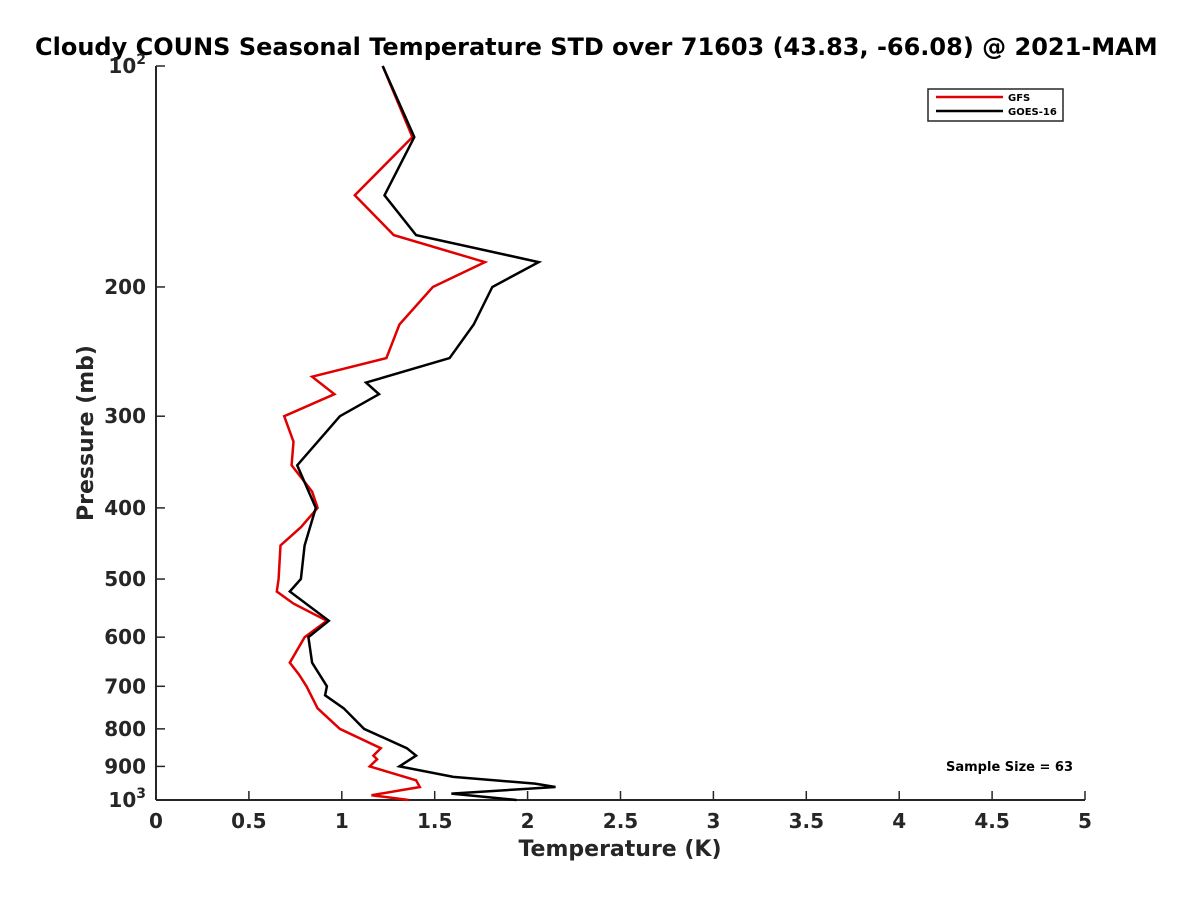 The height and width of the screenshot is (900, 1200). What do you see at coordinates (991, 821) in the screenshot?
I see `x-tick-label: 4.5` at bounding box center [991, 821].